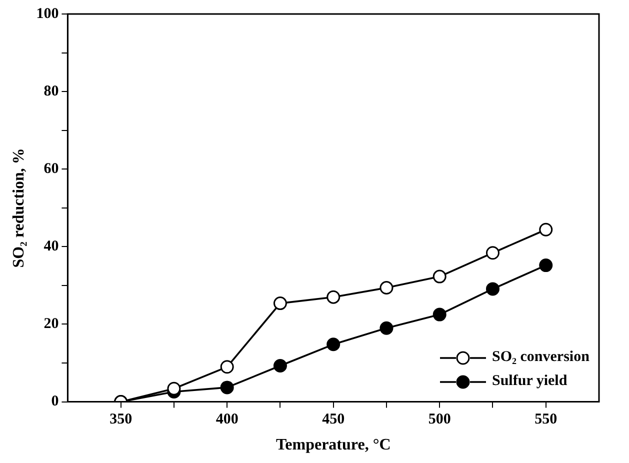 The image size is (629, 463). Describe the element at coordinates (51, 324) in the screenshot. I see `y-tick-label: 20` at that location.